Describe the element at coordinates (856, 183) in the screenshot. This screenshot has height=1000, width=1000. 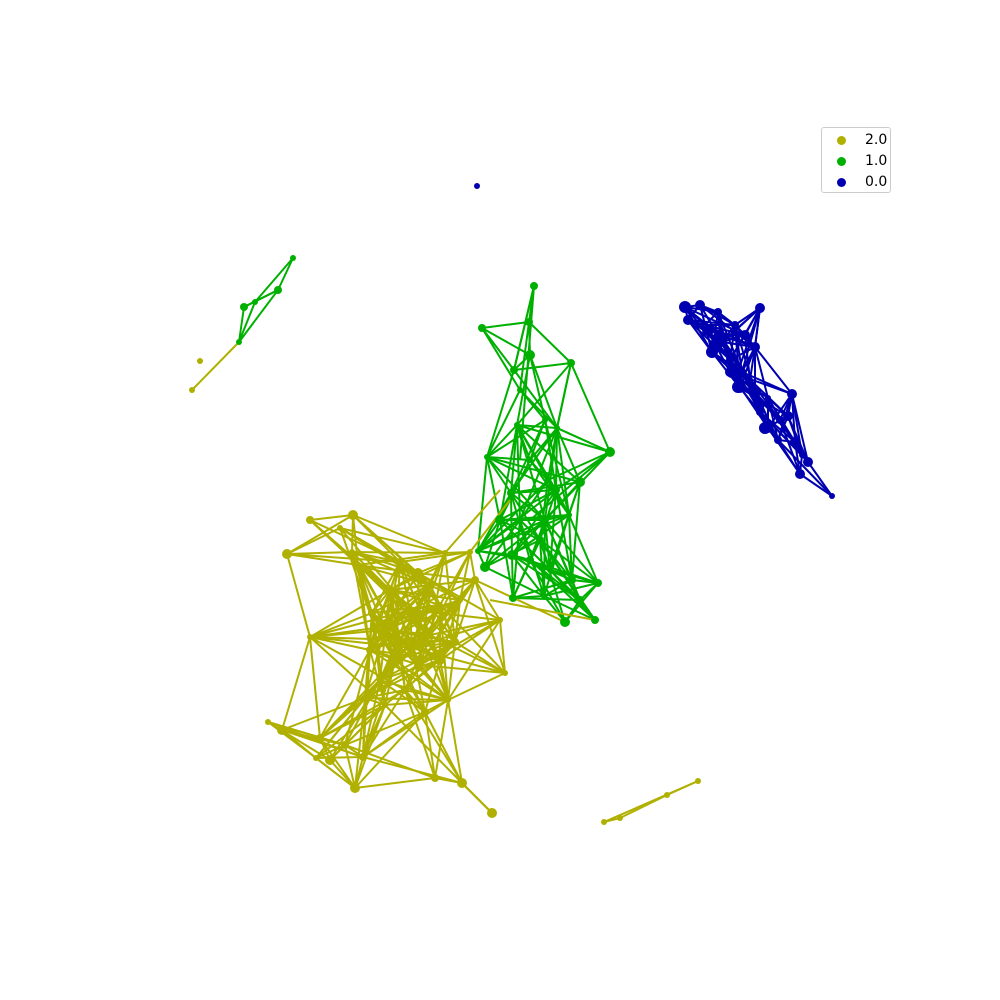
I see `legend-entry-0: 0.0` at that location.